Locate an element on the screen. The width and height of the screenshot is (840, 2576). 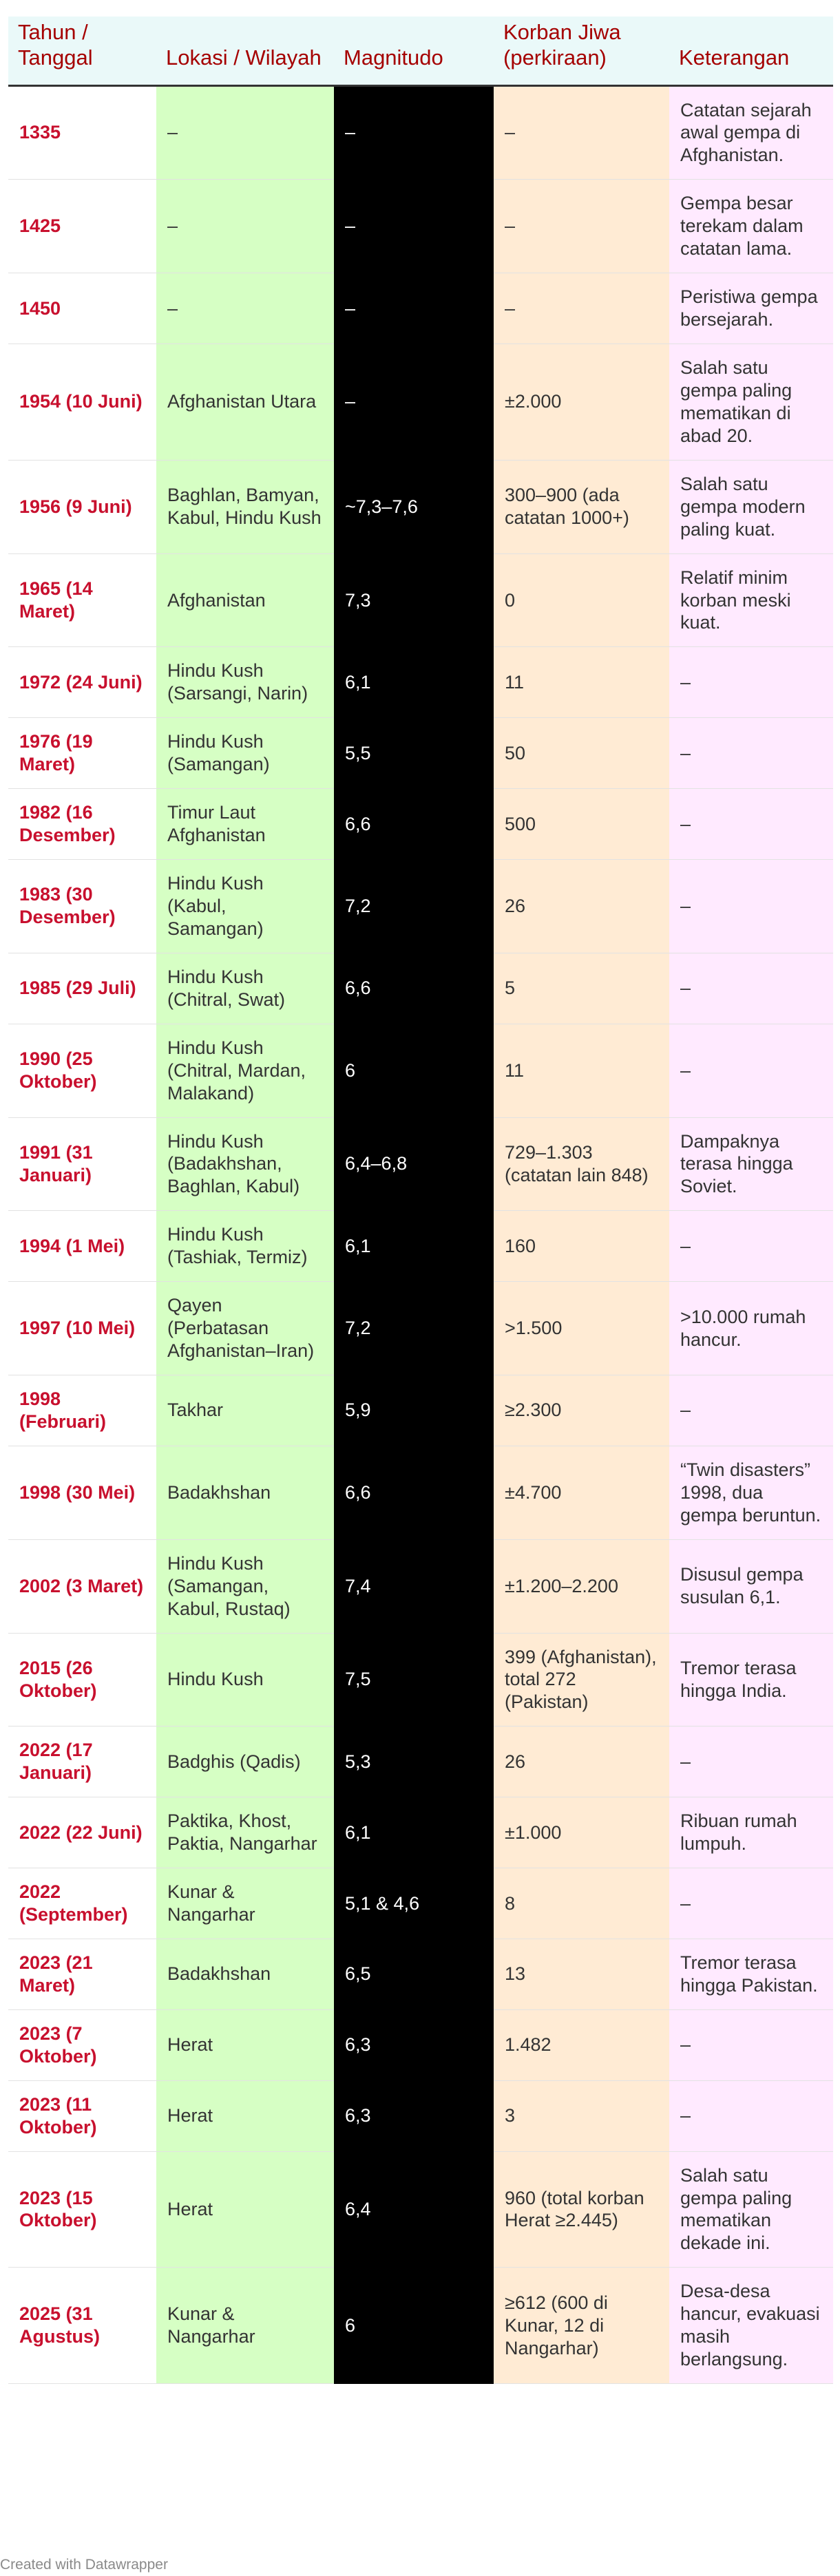
cell-location: Takhar is located at coordinates (245, 1411).